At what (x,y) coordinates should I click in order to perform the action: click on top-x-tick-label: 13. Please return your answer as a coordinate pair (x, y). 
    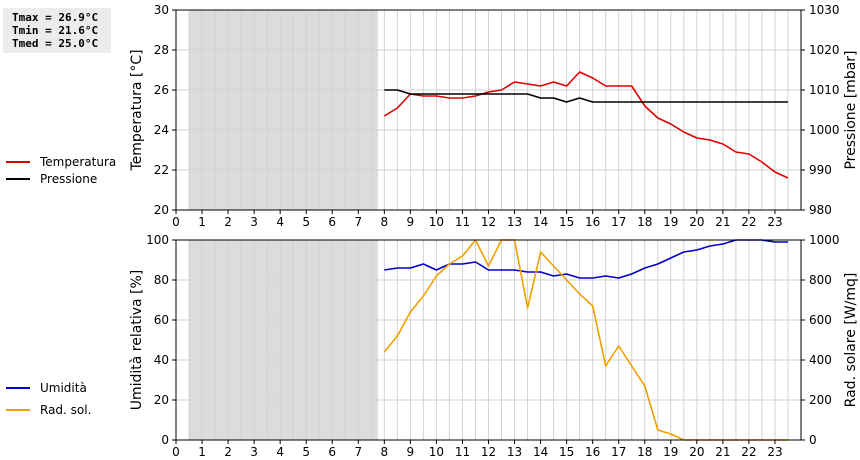
    Looking at the image, I should click on (514, 222).